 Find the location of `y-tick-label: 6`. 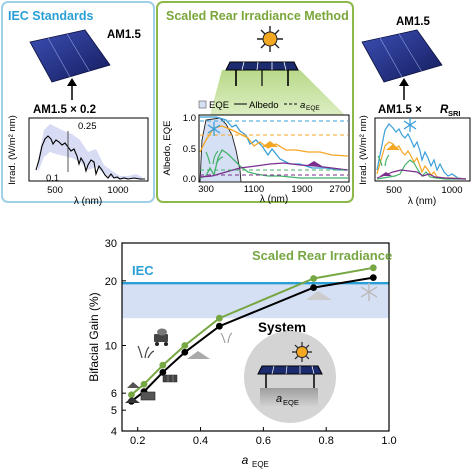

y-tick-label: 6 is located at coordinates (114, 394).